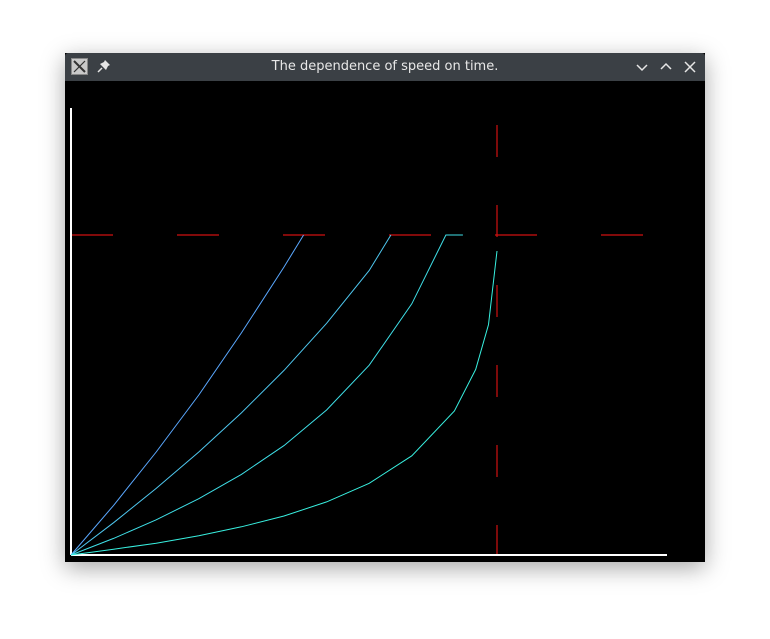 This screenshot has height=639, width=770. I want to click on window-title: The dependence of speed on time., so click(385, 66).